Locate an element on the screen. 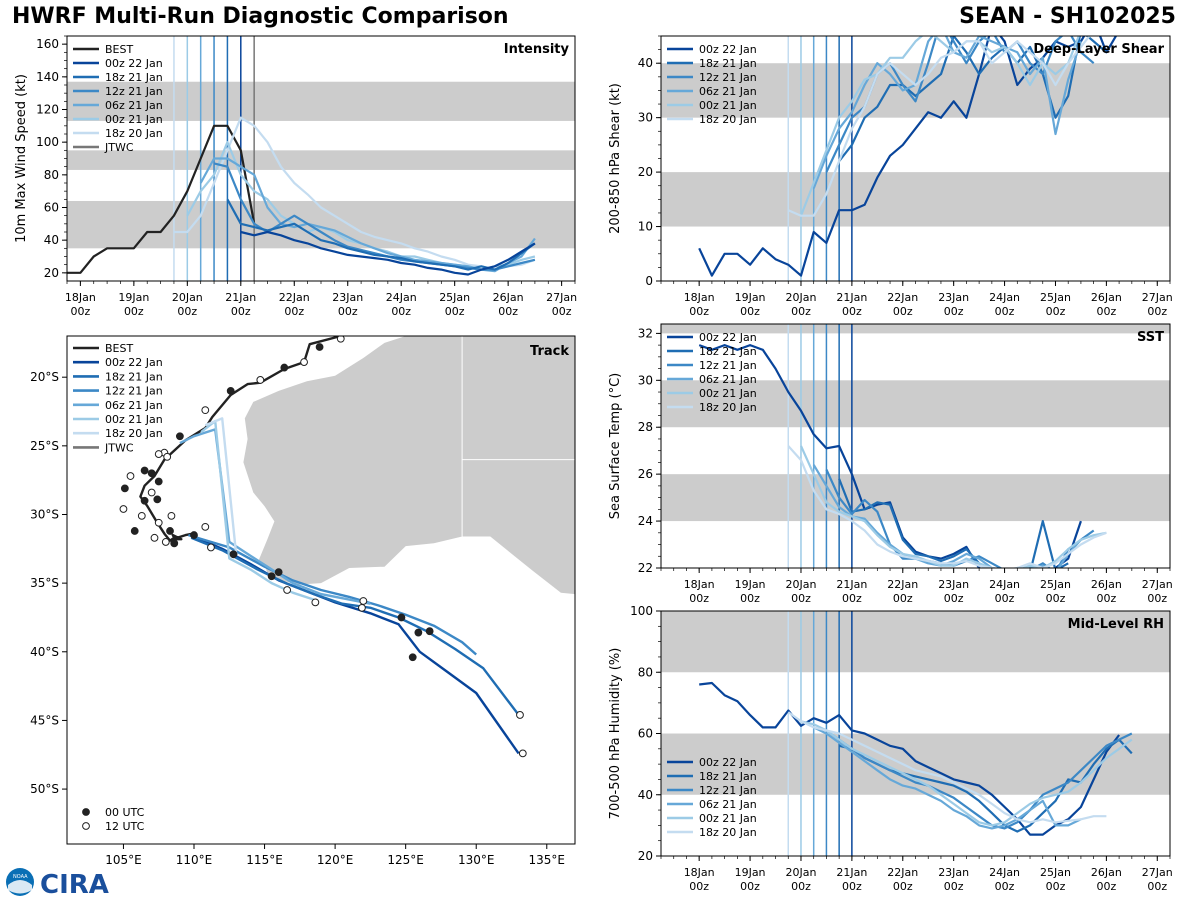 The image size is (1200, 900). legend-label: 12 UTC is located at coordinates (125, 826).